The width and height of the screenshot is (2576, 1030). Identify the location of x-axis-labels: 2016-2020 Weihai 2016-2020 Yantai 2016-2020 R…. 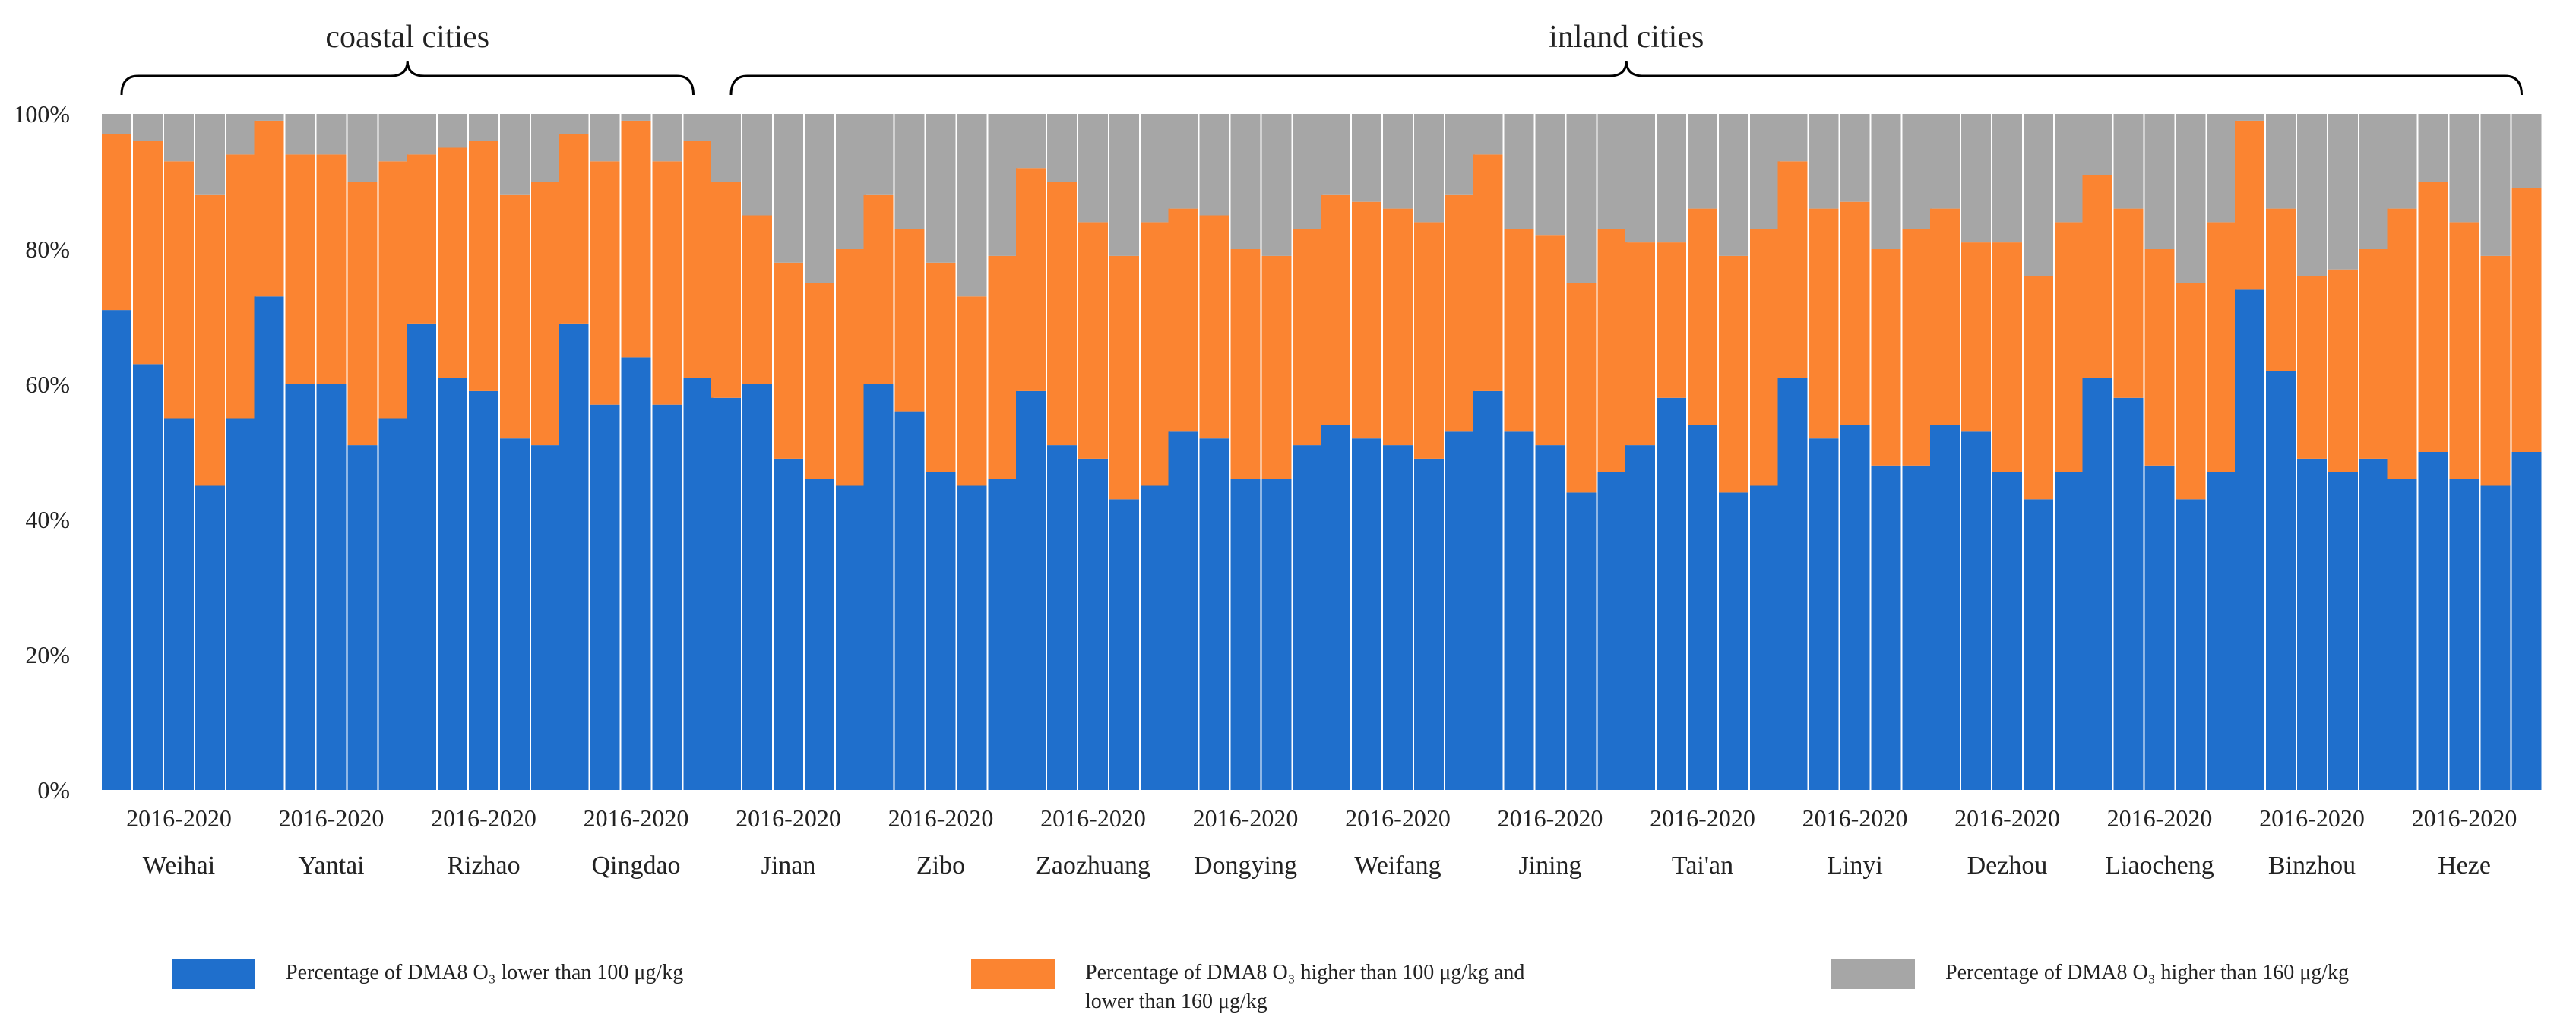
(1321, 842).